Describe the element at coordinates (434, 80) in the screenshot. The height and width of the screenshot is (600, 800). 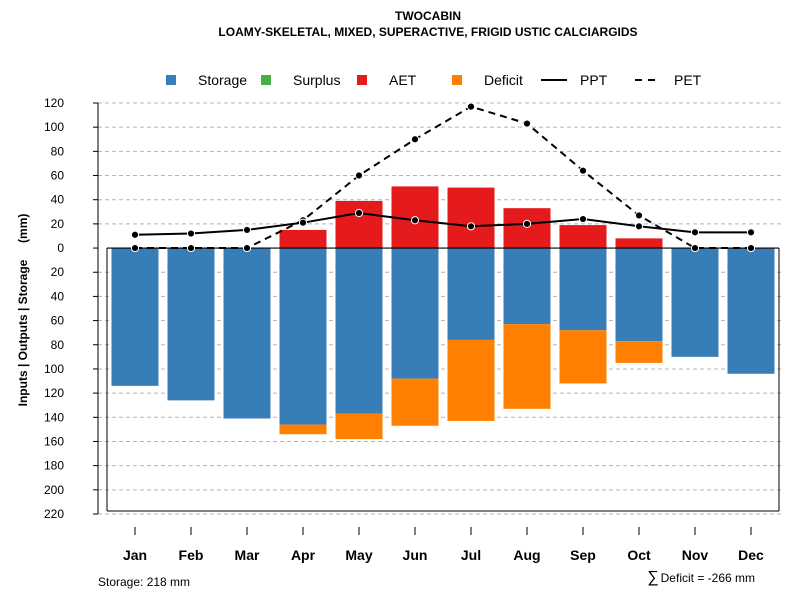
I see `legend: Storage Surplus AET Deficit PPT PET` at that location.